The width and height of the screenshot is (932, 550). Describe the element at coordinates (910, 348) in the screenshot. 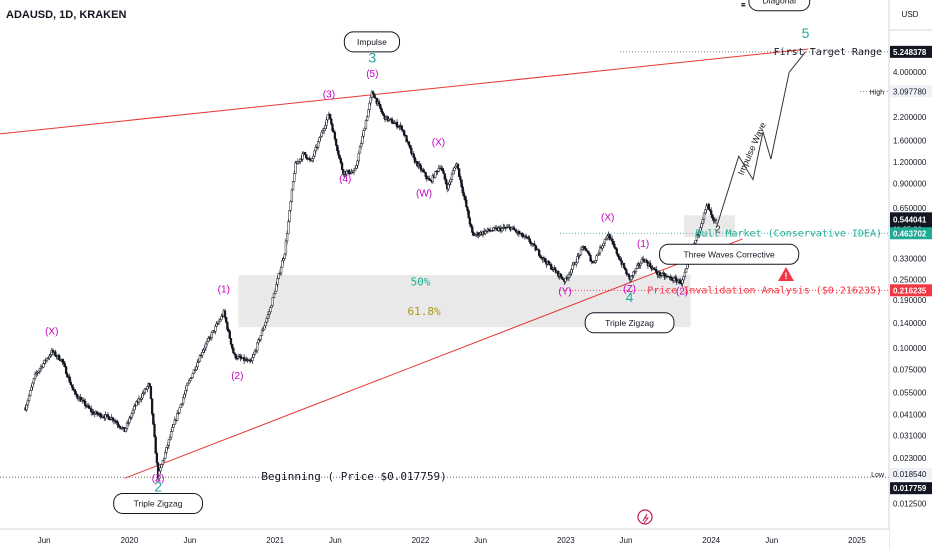

I see `price-tick: 0.100000` at that location.